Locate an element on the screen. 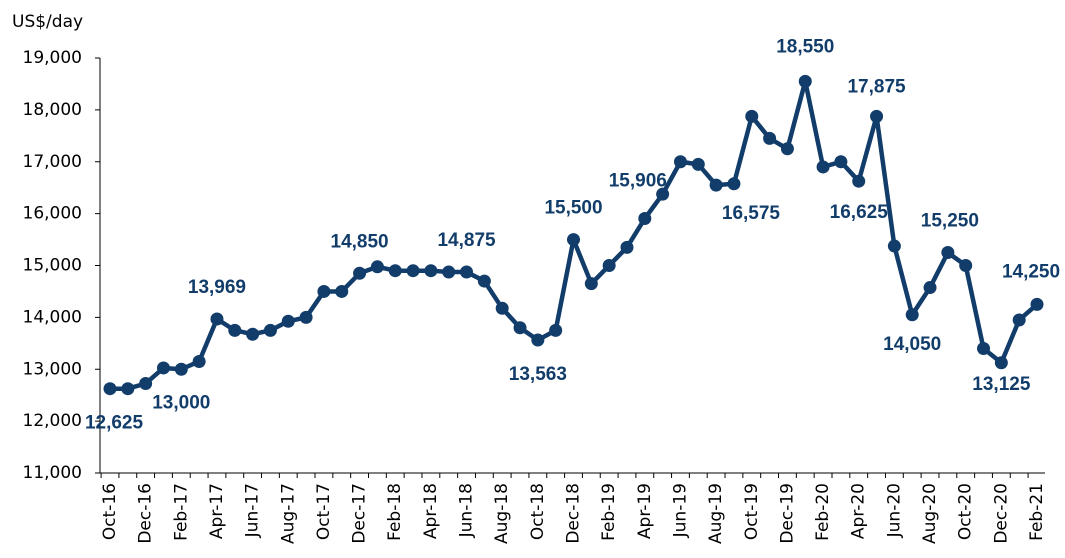  data-label: 13,125 is located at coordinates (1001, 384).